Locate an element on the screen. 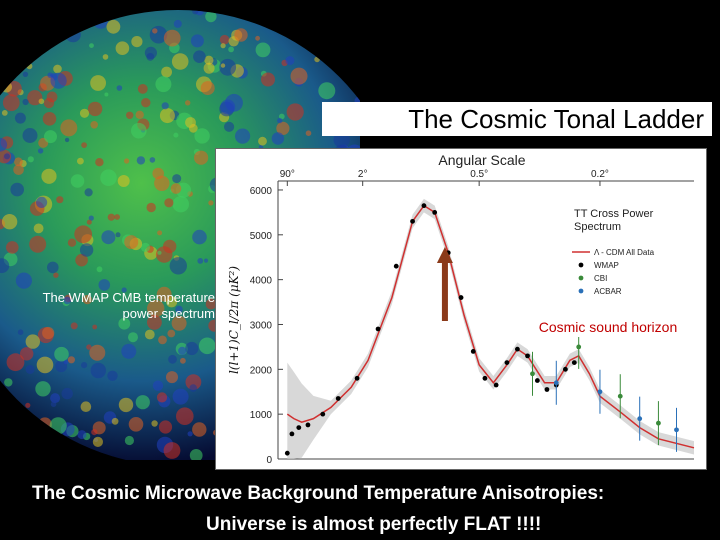 The width and height of the screenshot is (720, 540). legend-entry: ACBAR is located at coordinates (608, 291).